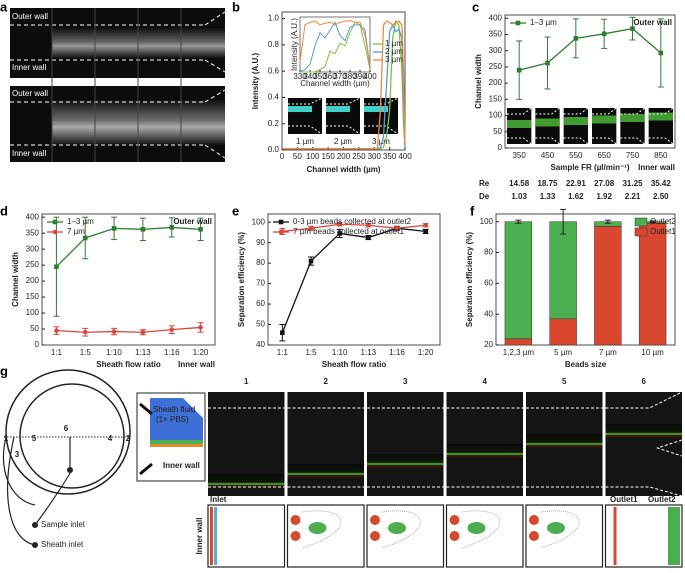 The image size is (685, 573). What do you see at coordinates (652, 22) in the screenshot?
I see `wall-annotation: Outer wall` at bounding box center [652, 22].